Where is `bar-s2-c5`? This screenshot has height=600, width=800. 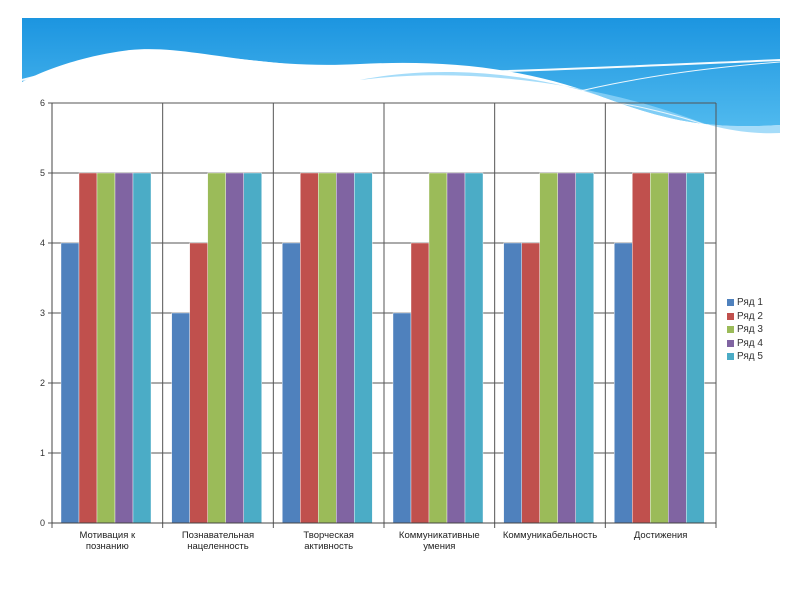 bar-s2-c5 is located at coordinates (530, 383).